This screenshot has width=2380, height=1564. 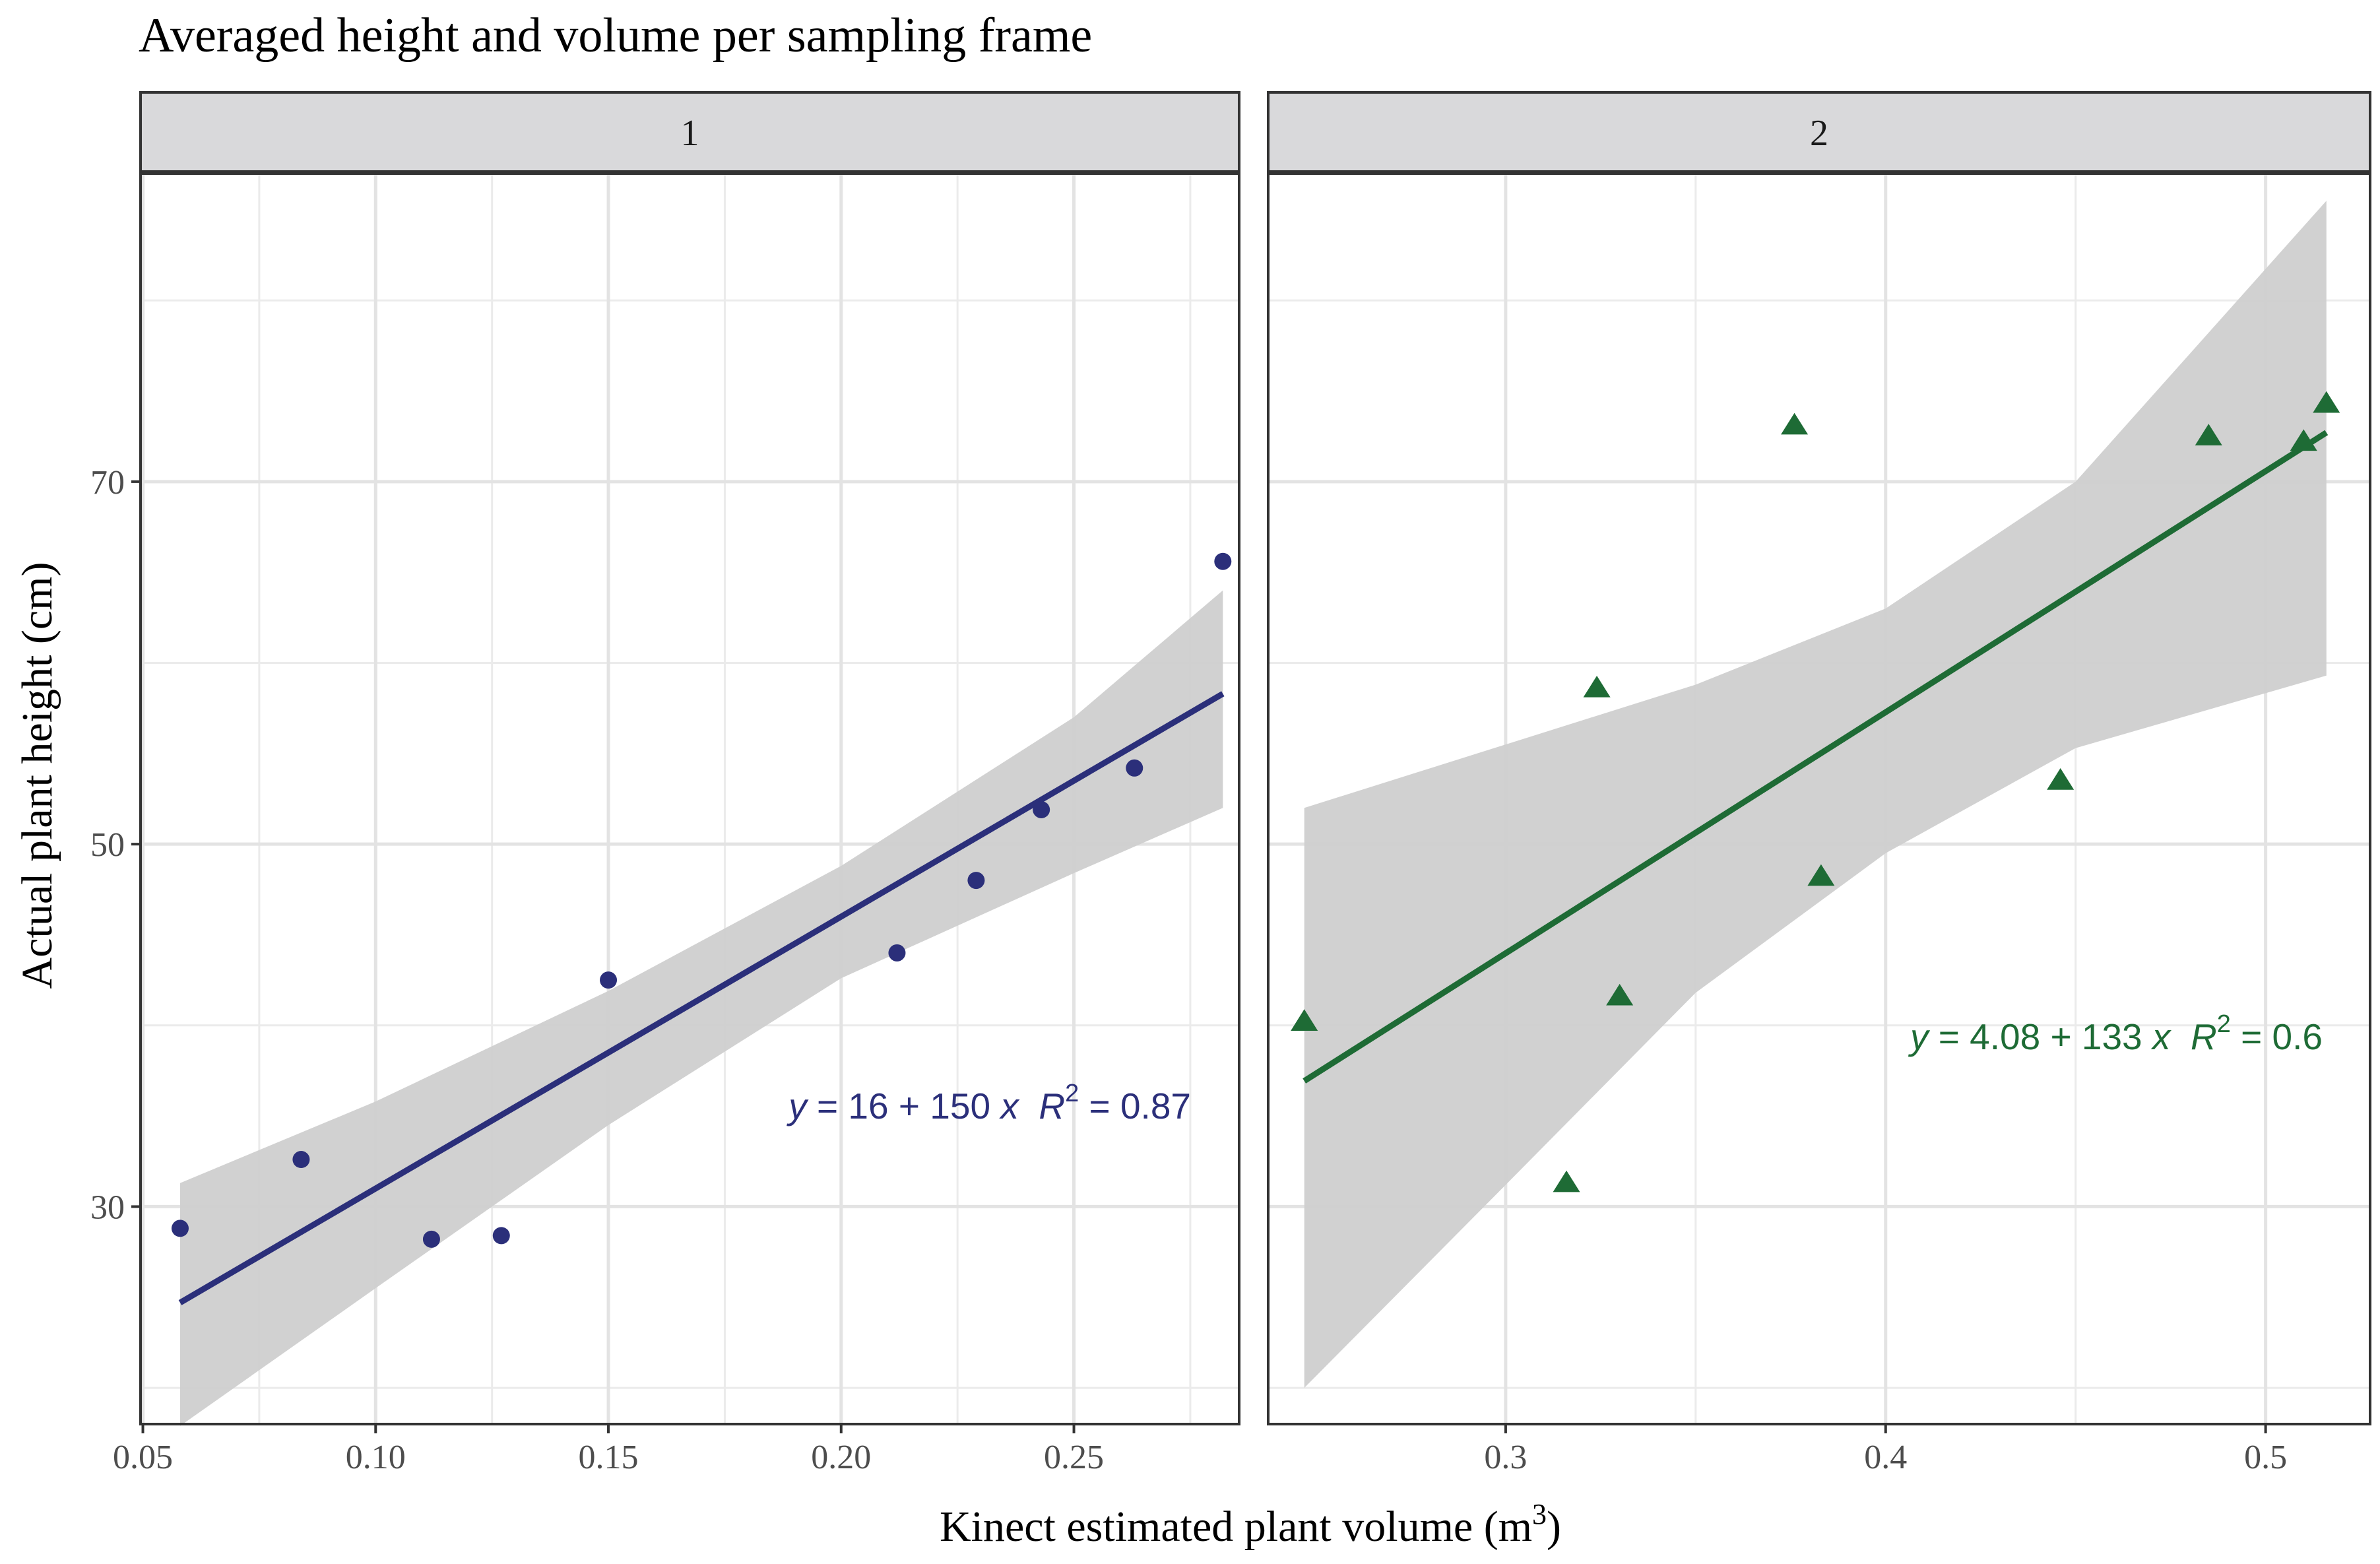 I want to click on x-tick-label: 0.5, so click(x=2265, y=1457).